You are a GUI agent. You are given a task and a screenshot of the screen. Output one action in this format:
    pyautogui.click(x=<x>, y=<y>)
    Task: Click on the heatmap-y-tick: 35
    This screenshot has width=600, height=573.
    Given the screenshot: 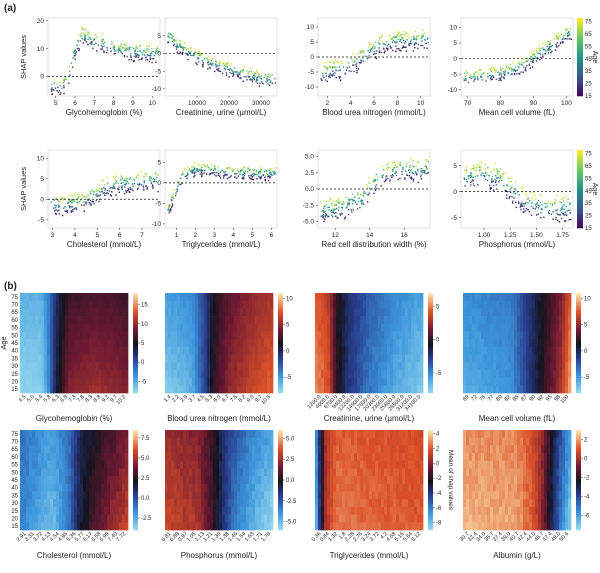 What is the action you would take?
    pyautogui.click(x=14, y=496)
    